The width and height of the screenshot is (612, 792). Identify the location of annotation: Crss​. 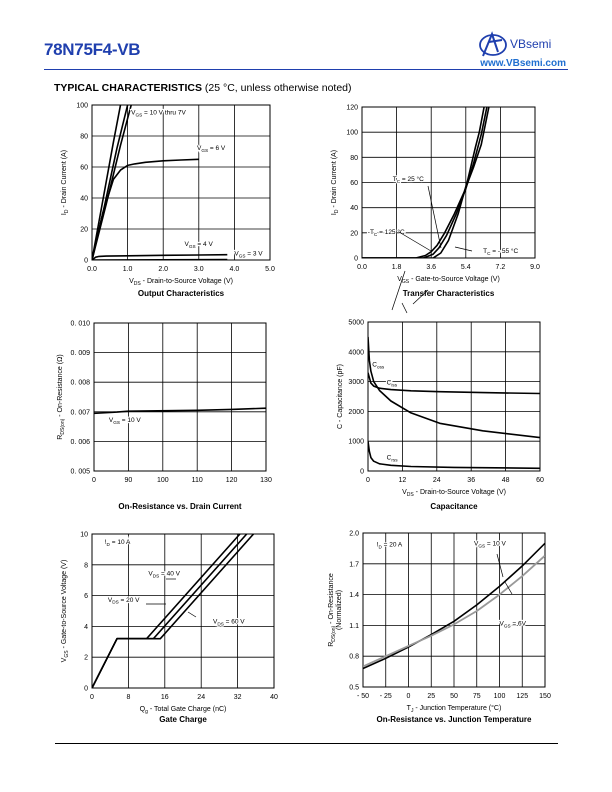
(393, 459).